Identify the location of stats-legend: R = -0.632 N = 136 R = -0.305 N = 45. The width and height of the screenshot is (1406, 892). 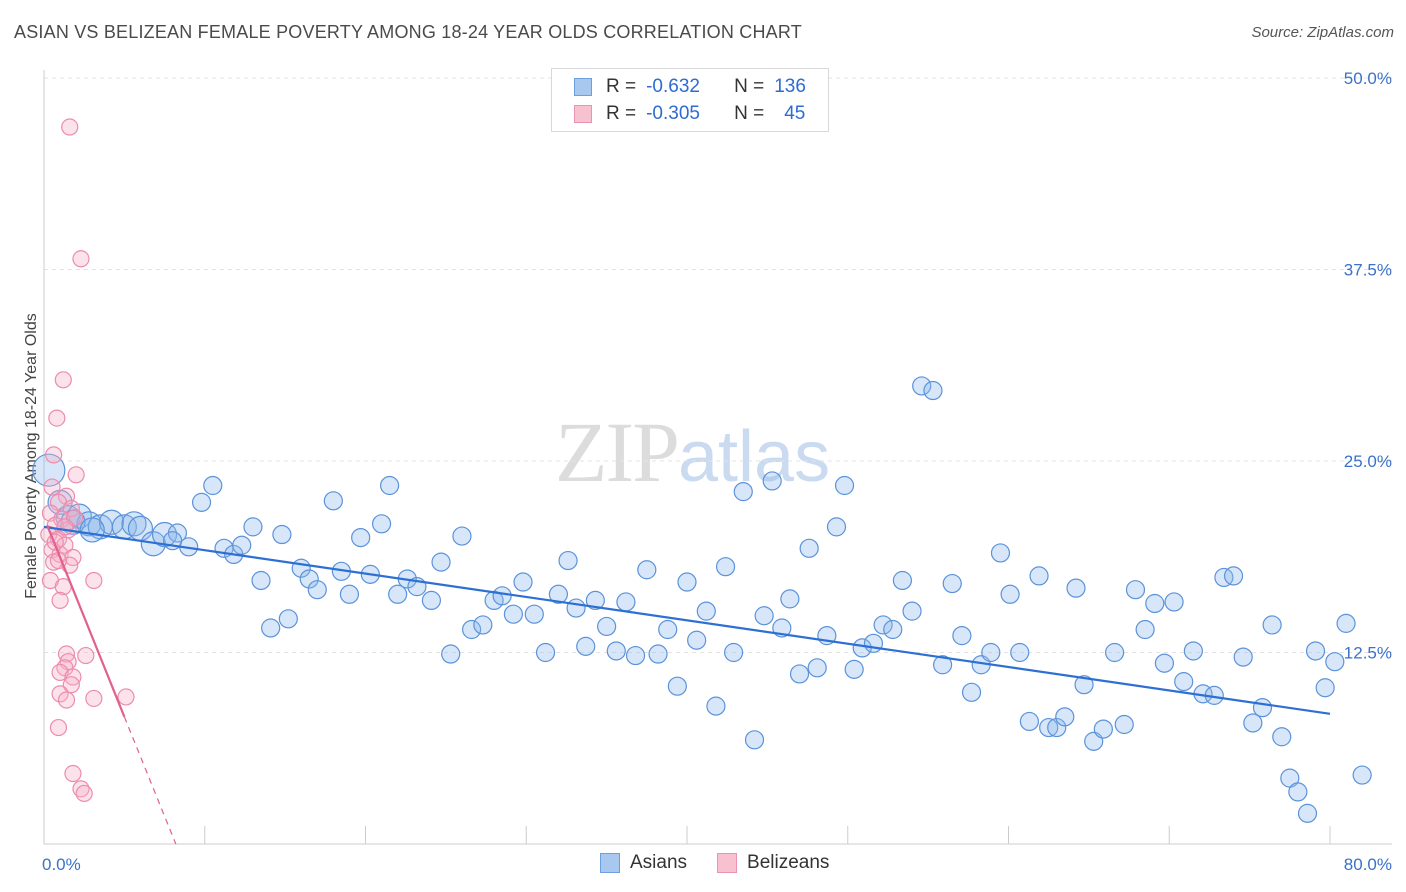
(690, 100).